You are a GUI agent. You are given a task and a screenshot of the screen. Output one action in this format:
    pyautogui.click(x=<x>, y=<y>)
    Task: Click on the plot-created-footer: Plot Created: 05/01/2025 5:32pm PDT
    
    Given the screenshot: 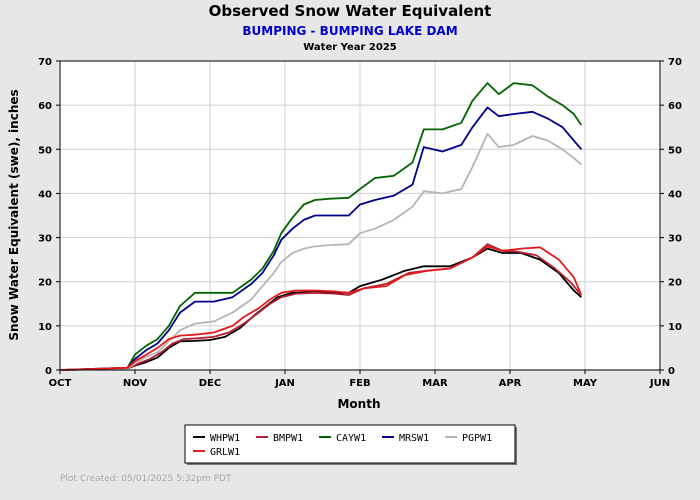 What is the action you would take?
    pyautogui.click(x=146, y=479)
    